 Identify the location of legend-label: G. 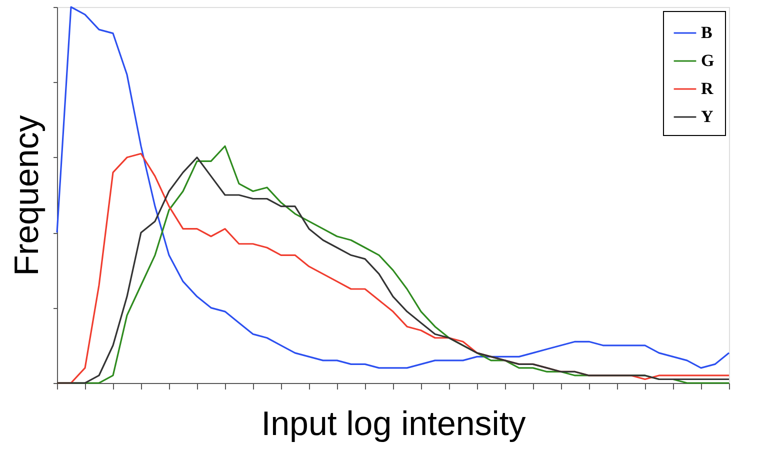
(707, 60).